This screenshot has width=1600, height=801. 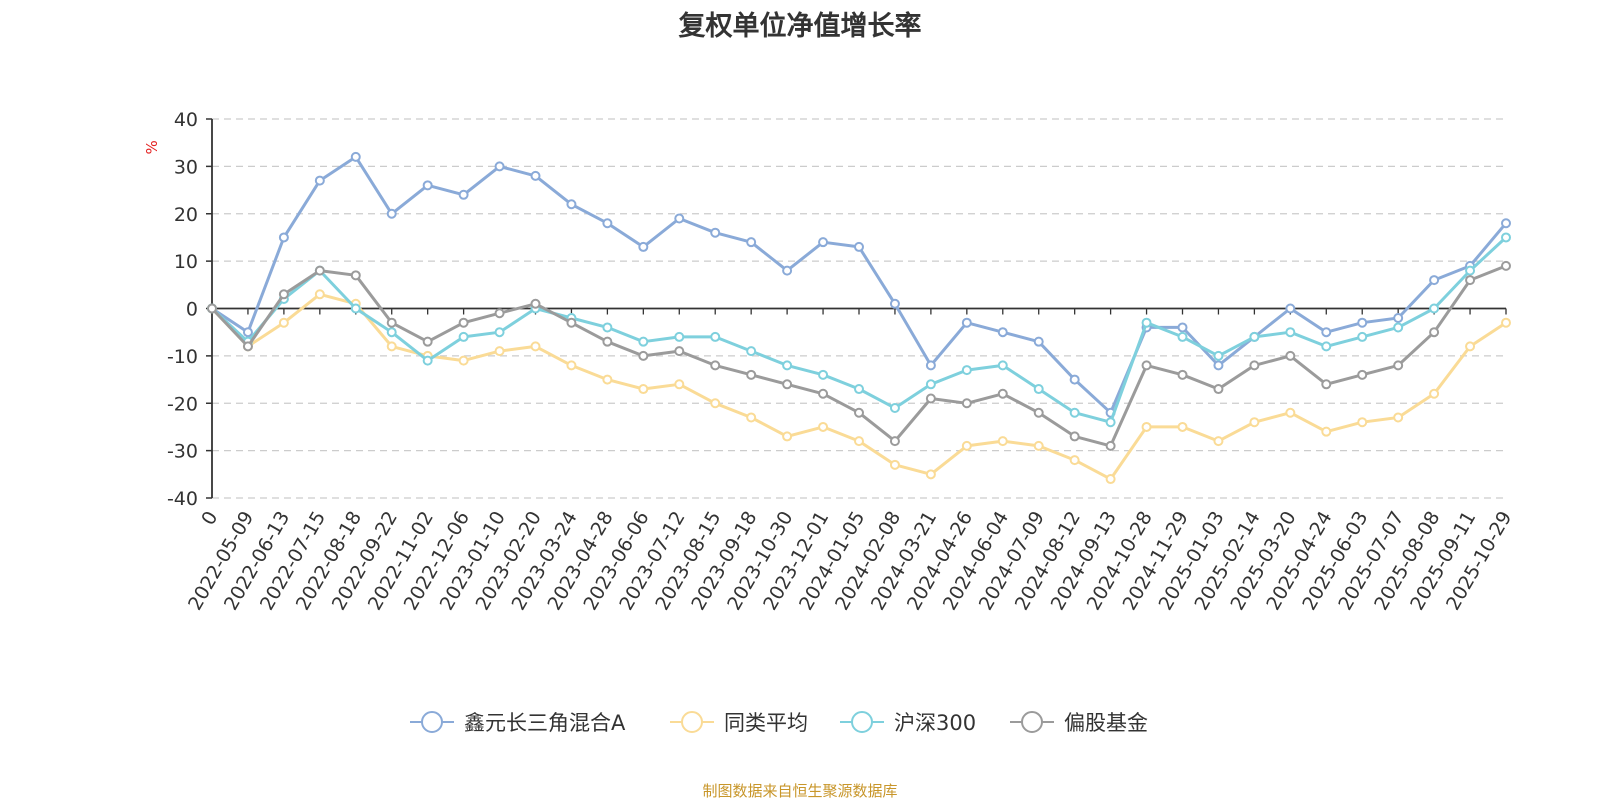 I want to click on y-tick-label: 30, so click(x=186, y=167).